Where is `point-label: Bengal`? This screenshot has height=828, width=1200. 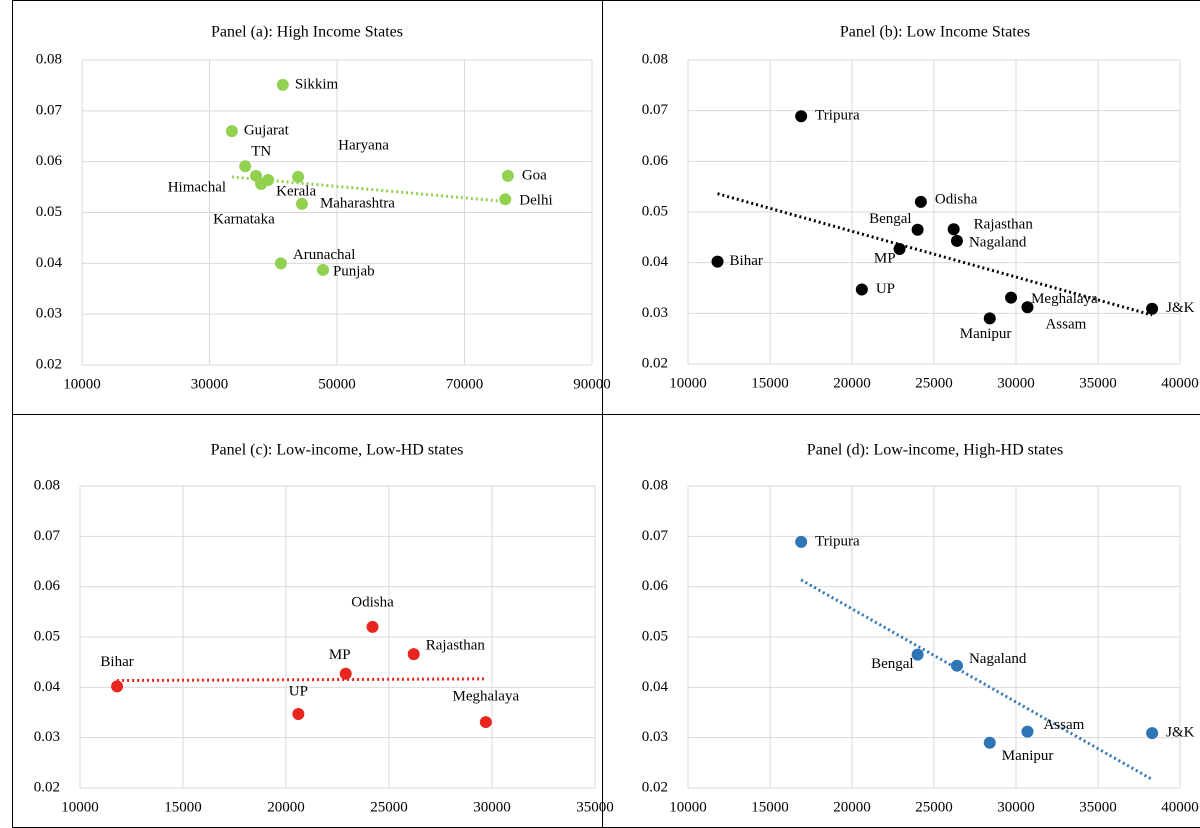 point-label: Bengal is located at coordinates (892, 664).